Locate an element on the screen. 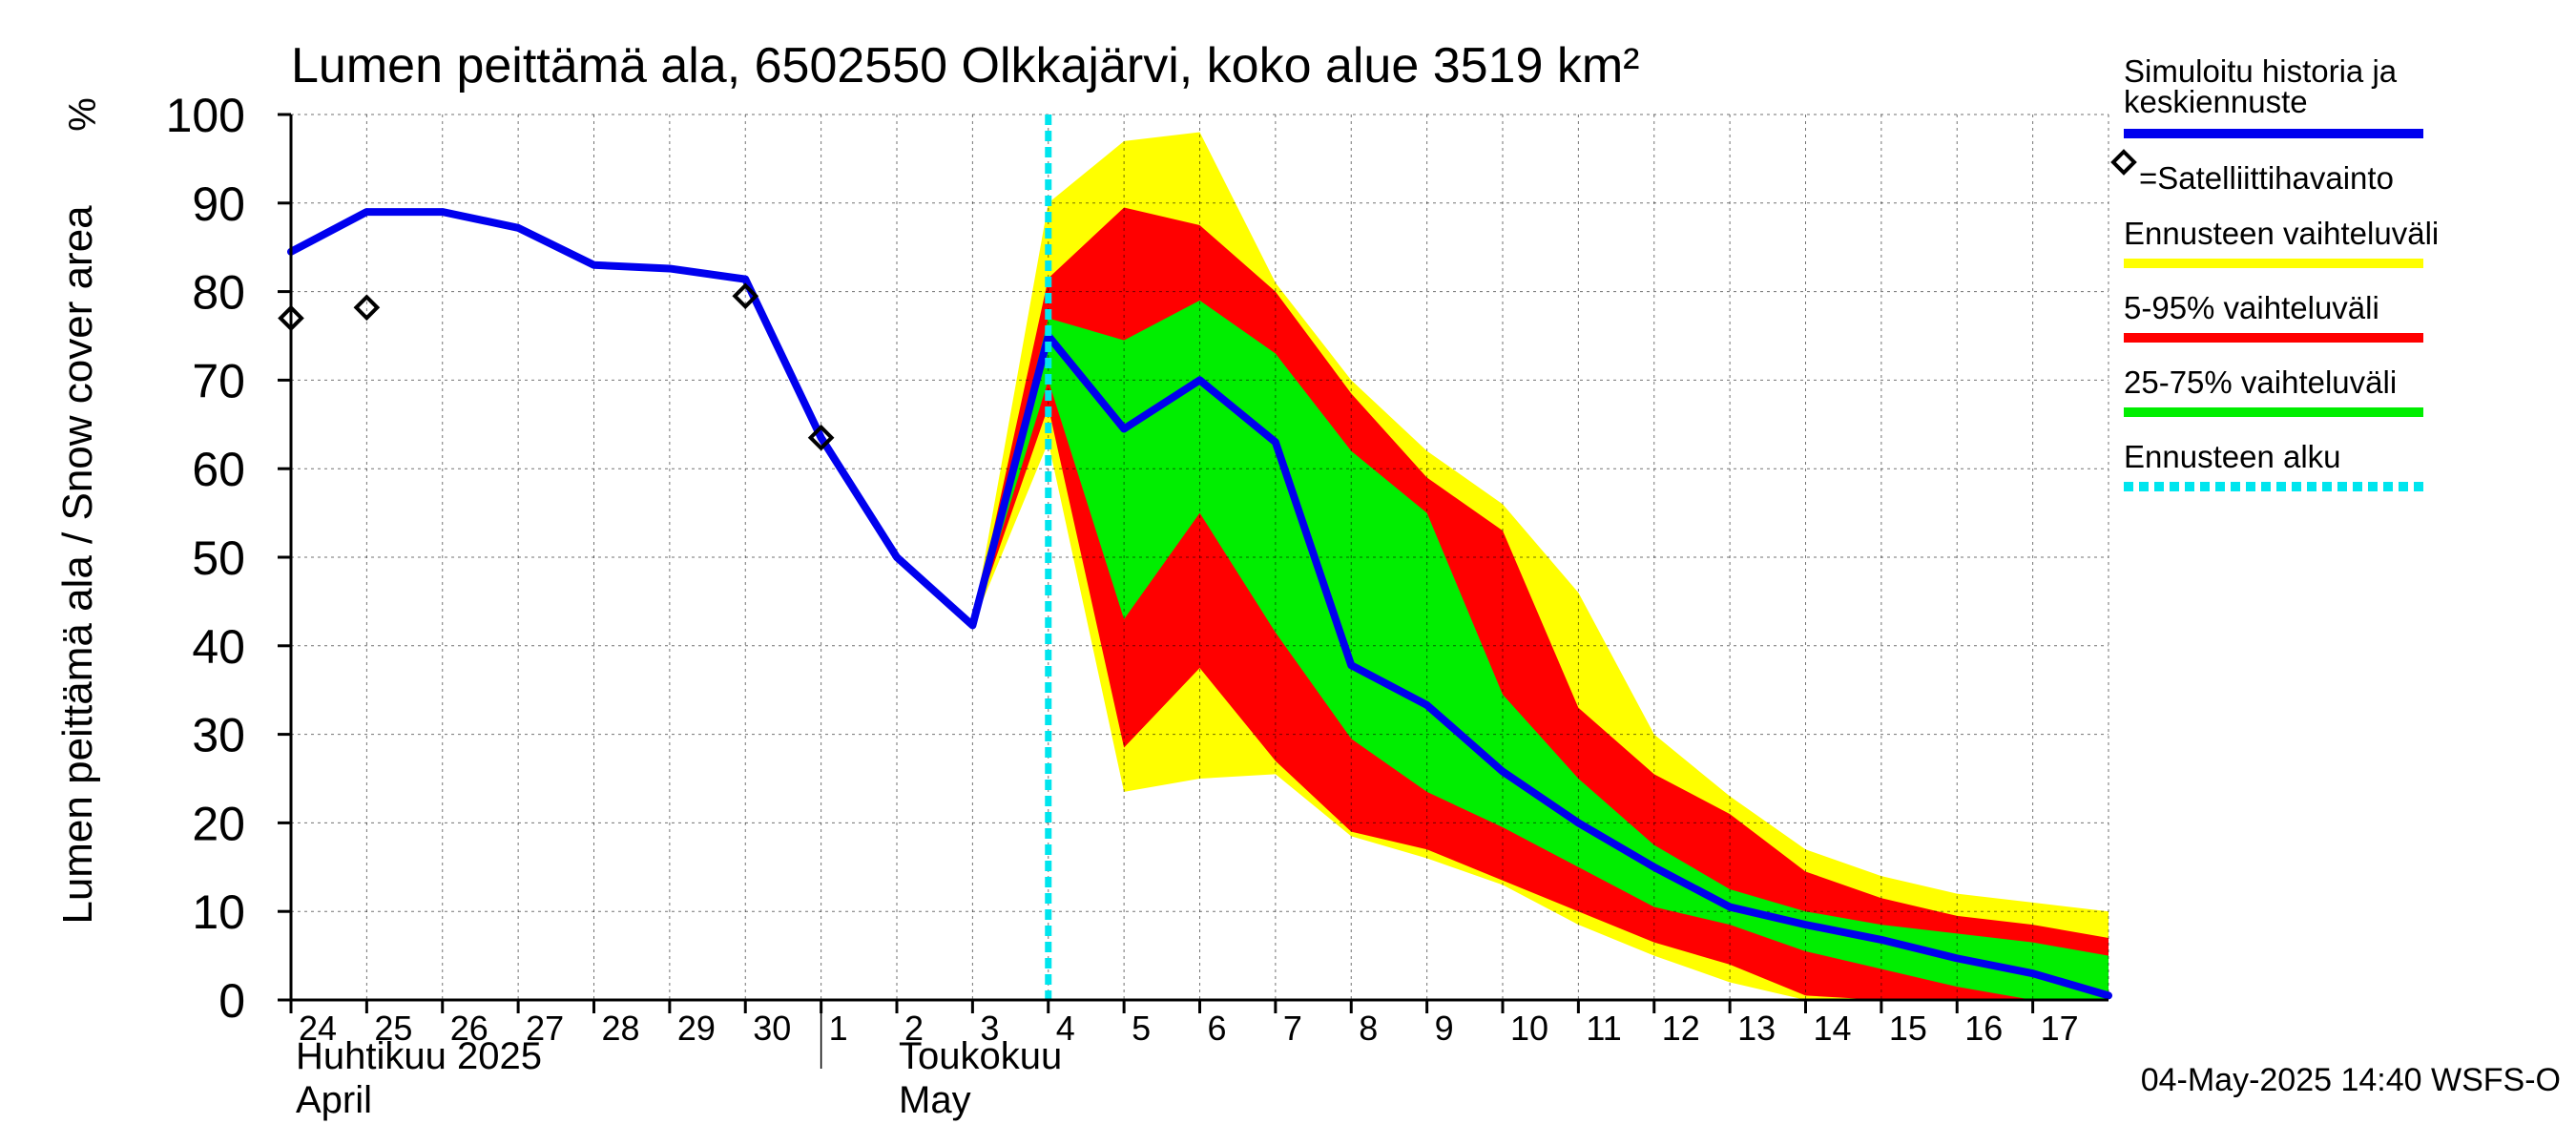 The height and width of the screenshot is (1145, 2576). legend-label-forecast-range: Ennusteen vaihteluväli is located at coordinates (2281, 233).